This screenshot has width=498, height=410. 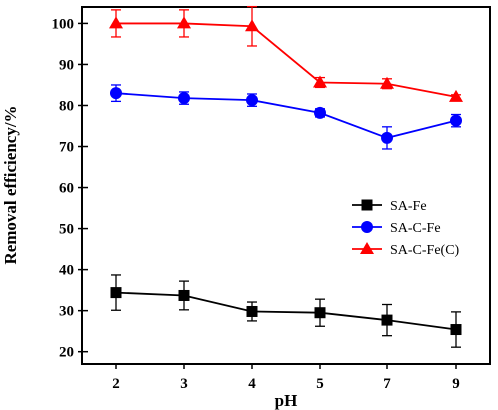 I want to click on y-tick-label: 80, so click(x=66, y=106).